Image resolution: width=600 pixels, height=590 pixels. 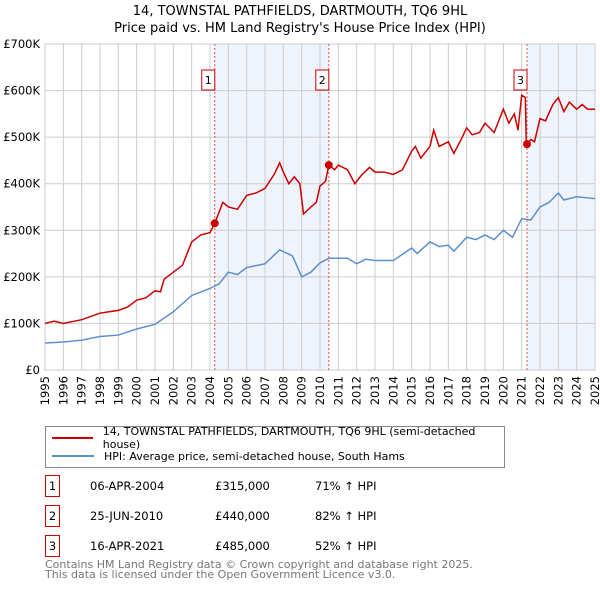 I want to click on sale-date: 16-APR-2021, so click(x=127, y=546).